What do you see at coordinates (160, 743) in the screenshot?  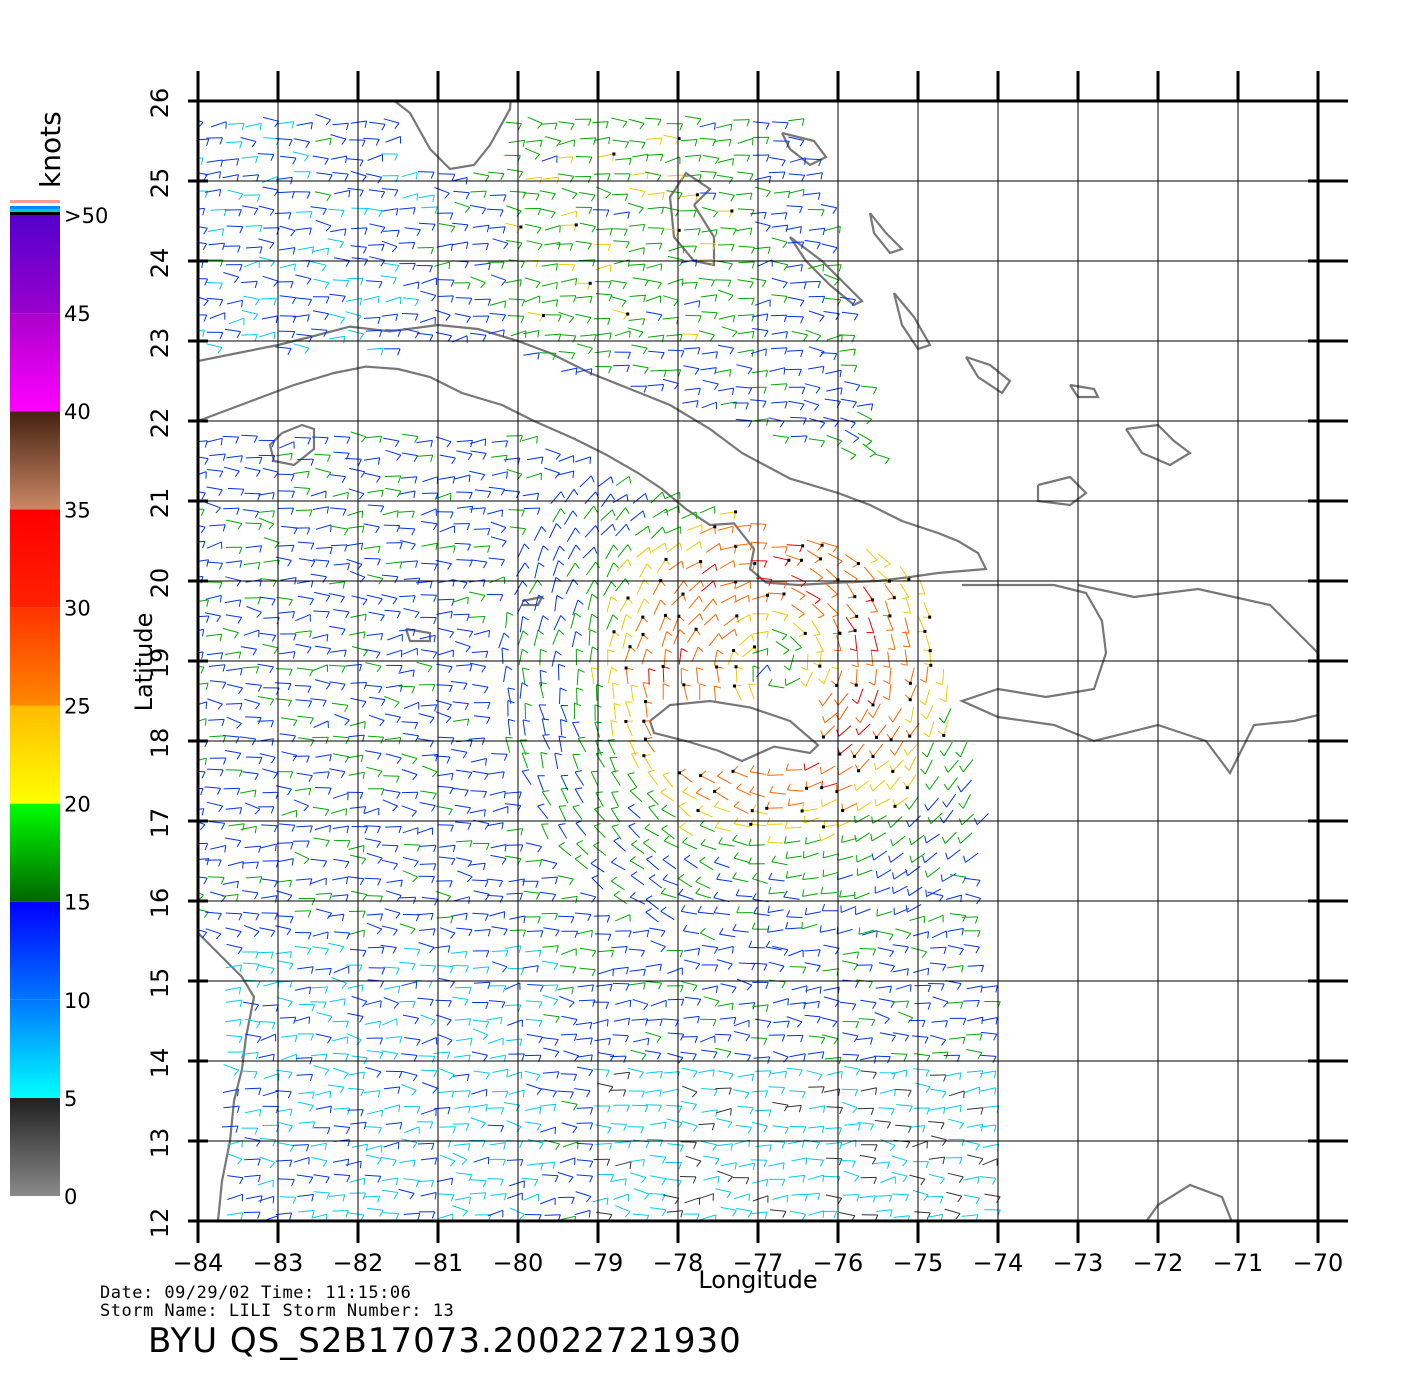 I see `lat-tick-label: 18` at bounding box center [160, 743].